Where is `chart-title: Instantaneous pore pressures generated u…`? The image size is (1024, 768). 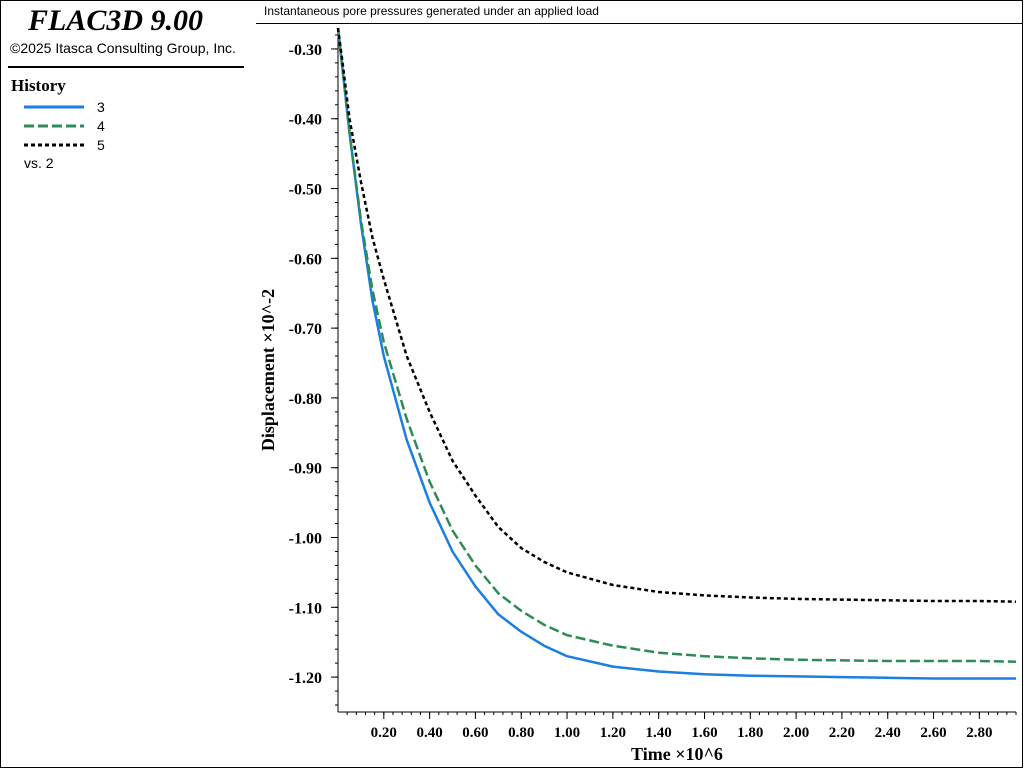 chart-title: Instantaneous pore pressures generated u… is located at coordinates (431, 11).